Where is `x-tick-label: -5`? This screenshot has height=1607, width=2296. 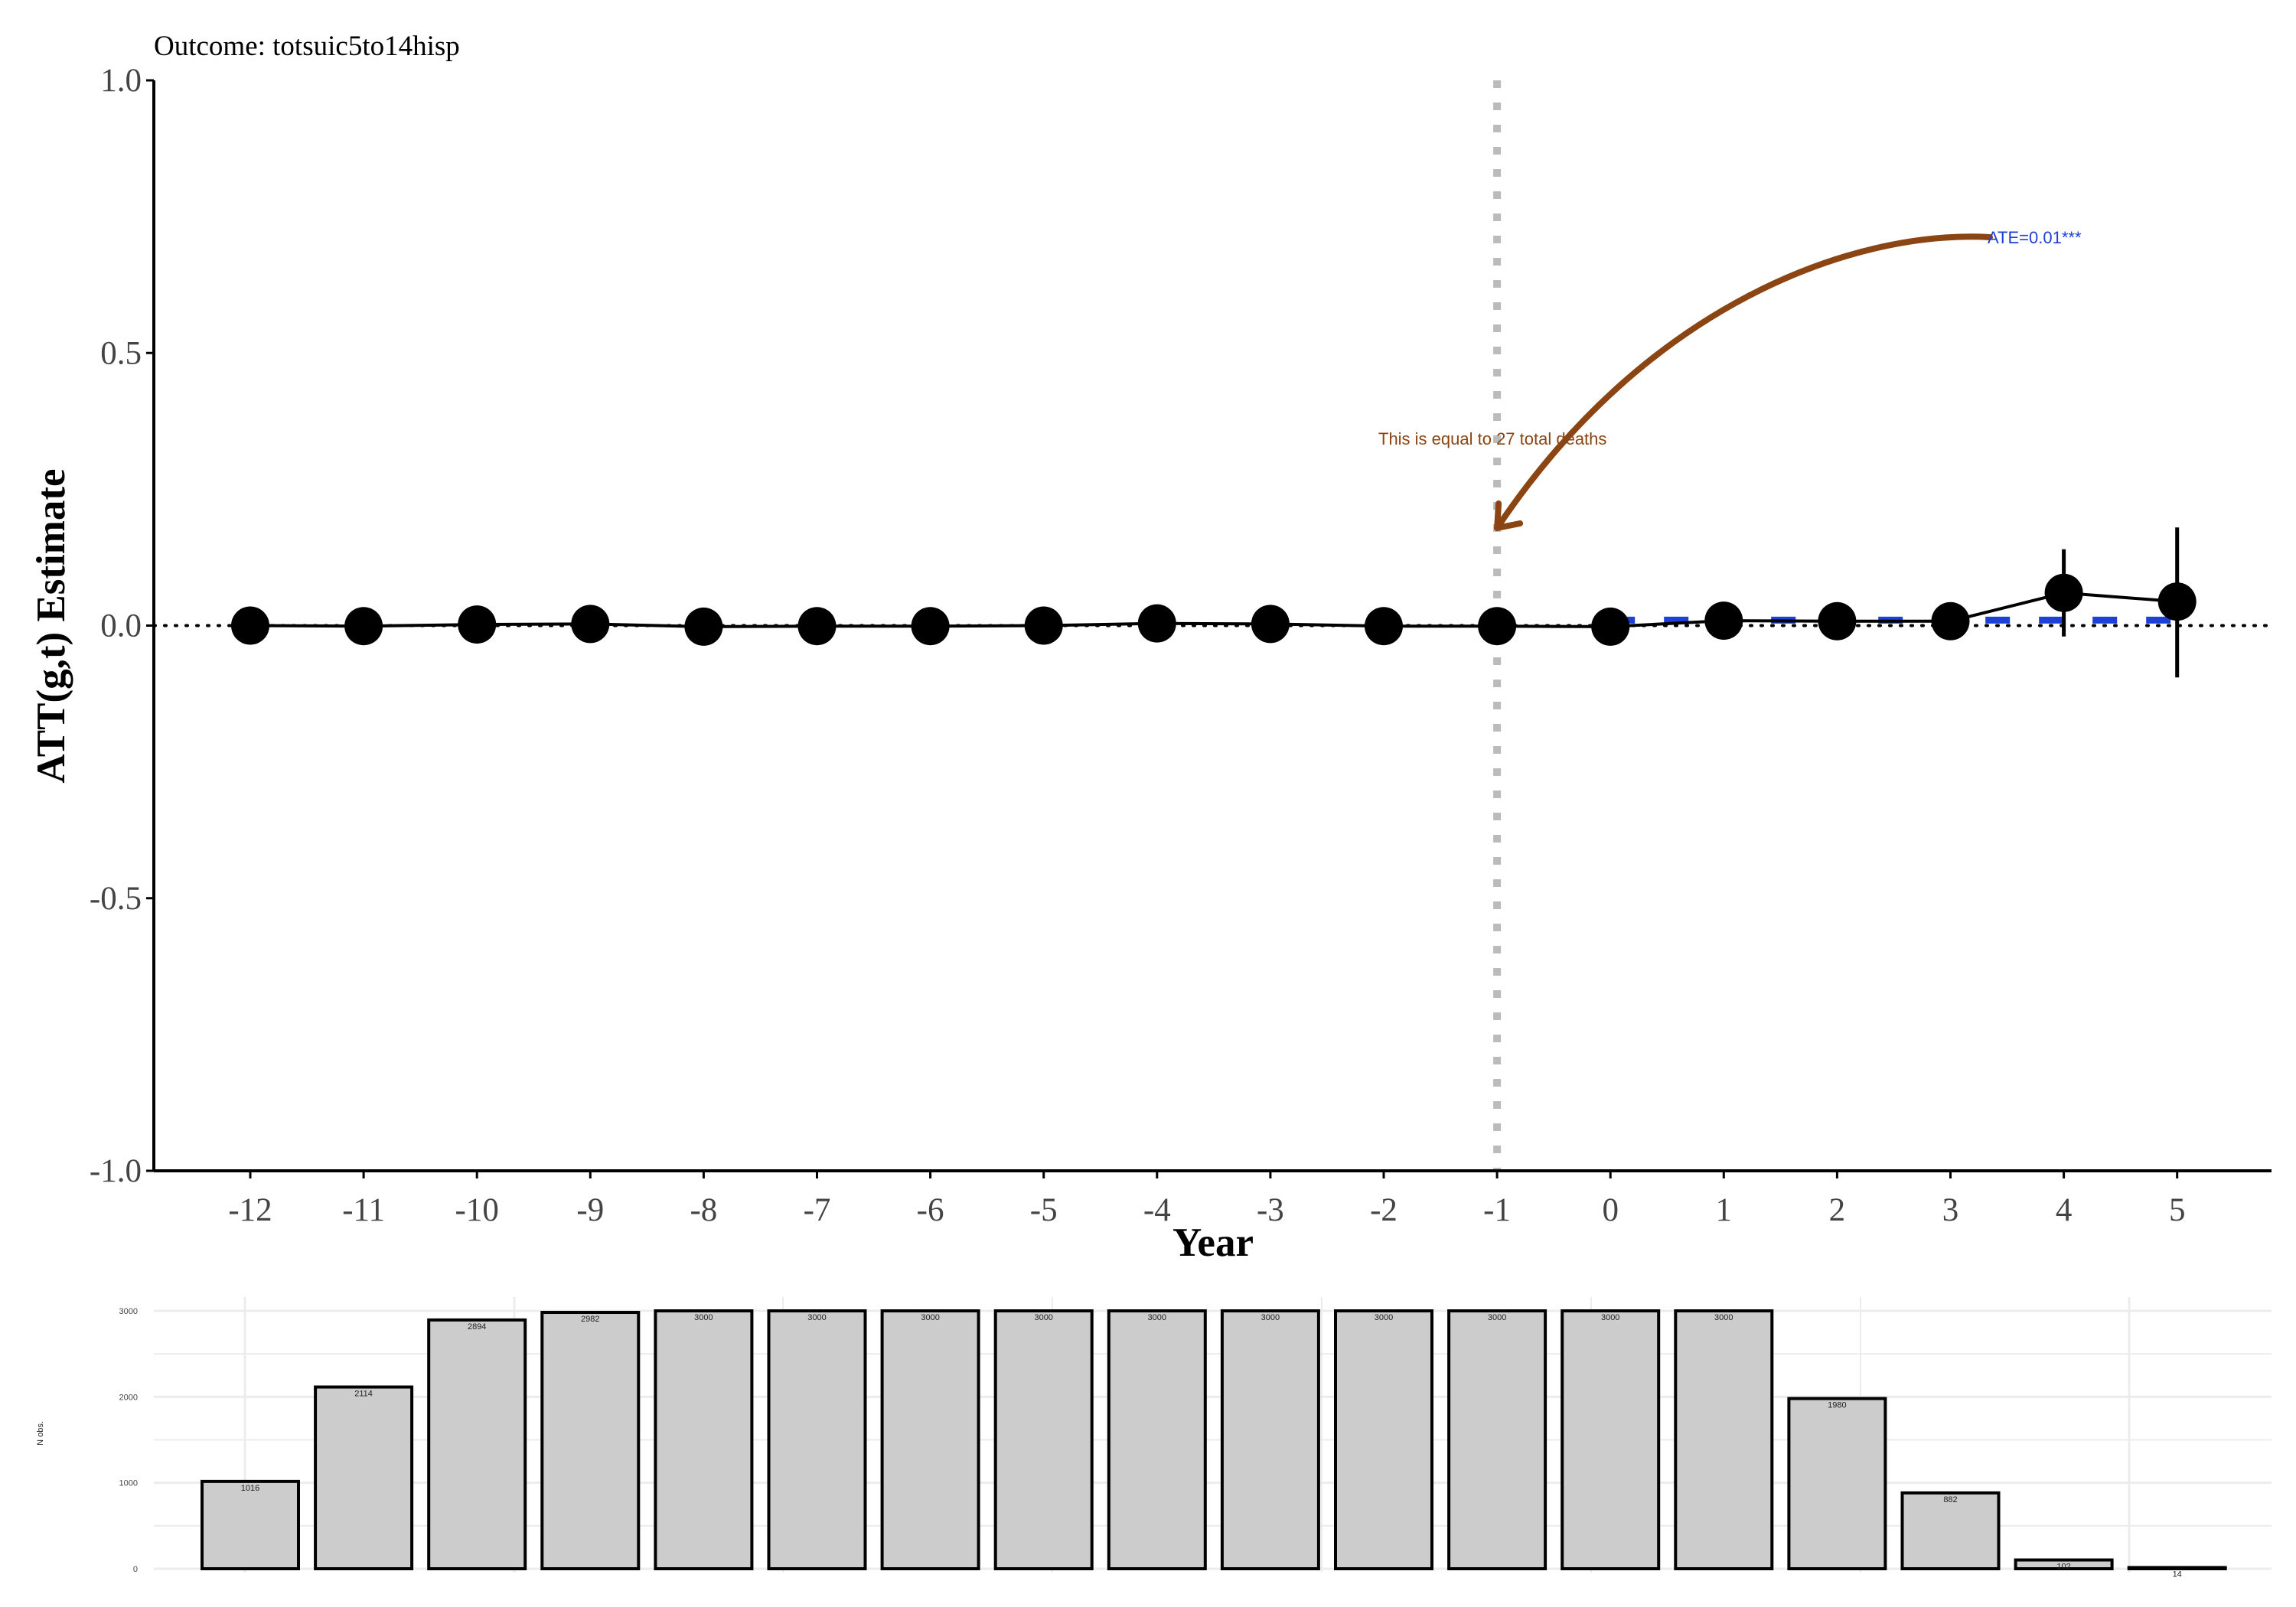 x-tick-label: -5 is located at coordinates (1044, 1210).